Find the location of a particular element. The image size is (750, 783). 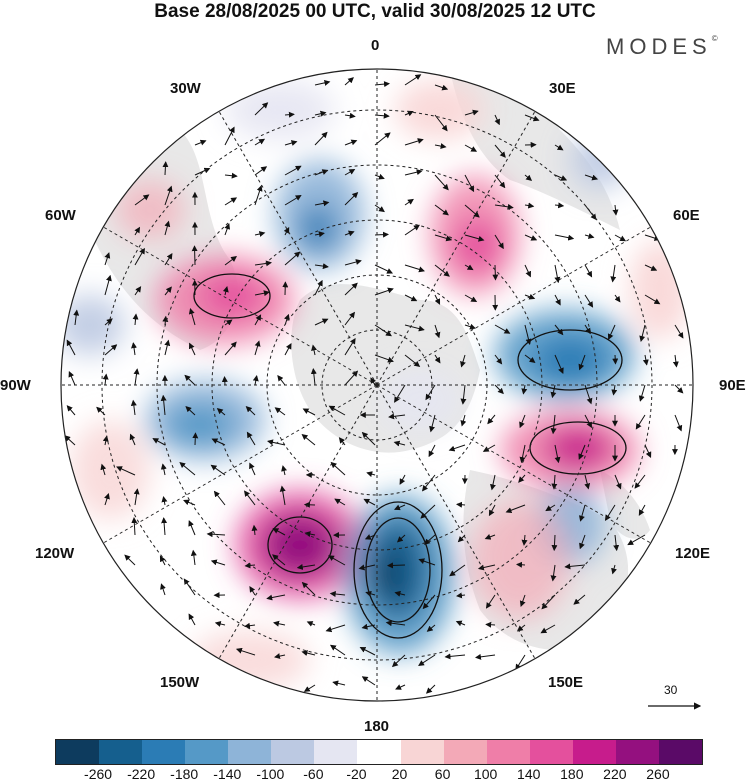

colorbar-swatch is located at coordinates (680, 752).